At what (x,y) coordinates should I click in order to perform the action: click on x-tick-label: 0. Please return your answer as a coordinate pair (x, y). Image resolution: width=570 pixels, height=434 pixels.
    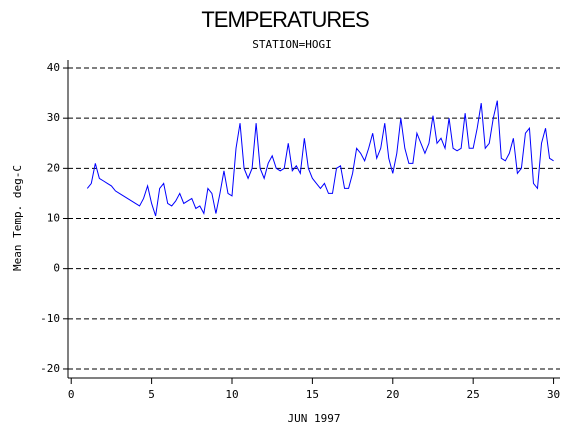
    Looking at the image, I should click on (71, 394).